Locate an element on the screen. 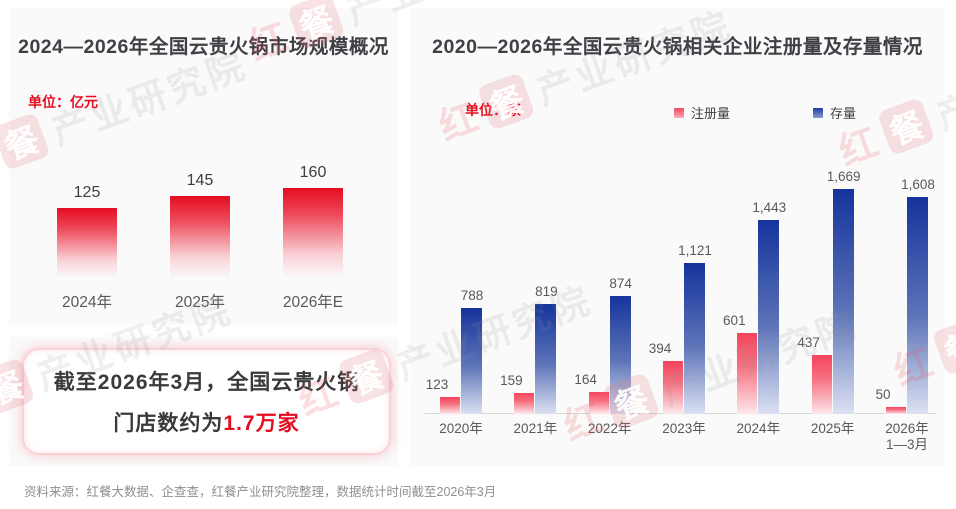 The height and width of the screenshot is (509, 956). stock-value-label: 819 is located at coordinates (546, 291).